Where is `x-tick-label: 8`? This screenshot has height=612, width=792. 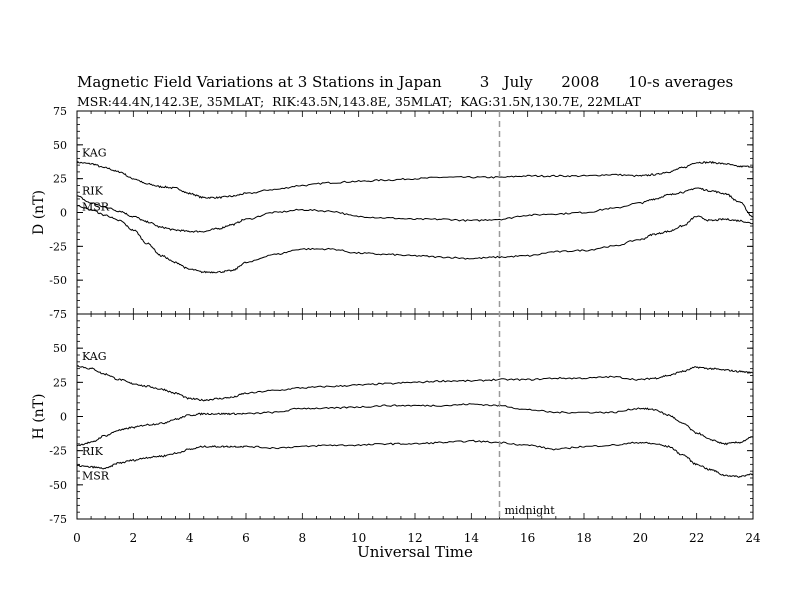
x-tick-label: 8 is located at coordinates (303, 538).